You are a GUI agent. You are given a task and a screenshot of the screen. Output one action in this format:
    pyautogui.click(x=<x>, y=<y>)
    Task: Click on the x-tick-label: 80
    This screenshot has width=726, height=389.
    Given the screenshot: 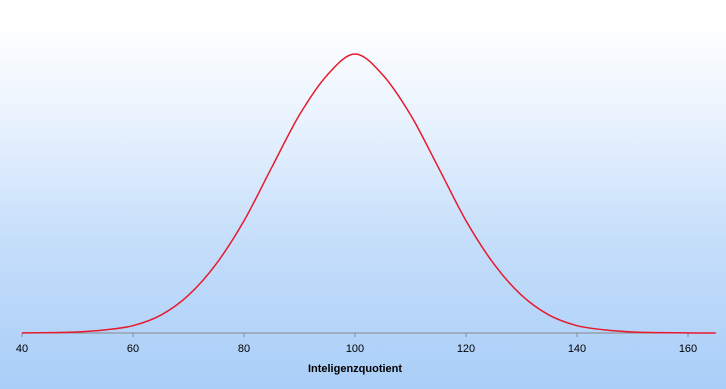 What is the action you would take?
    pyautogui.click(x=244, y=349)
    